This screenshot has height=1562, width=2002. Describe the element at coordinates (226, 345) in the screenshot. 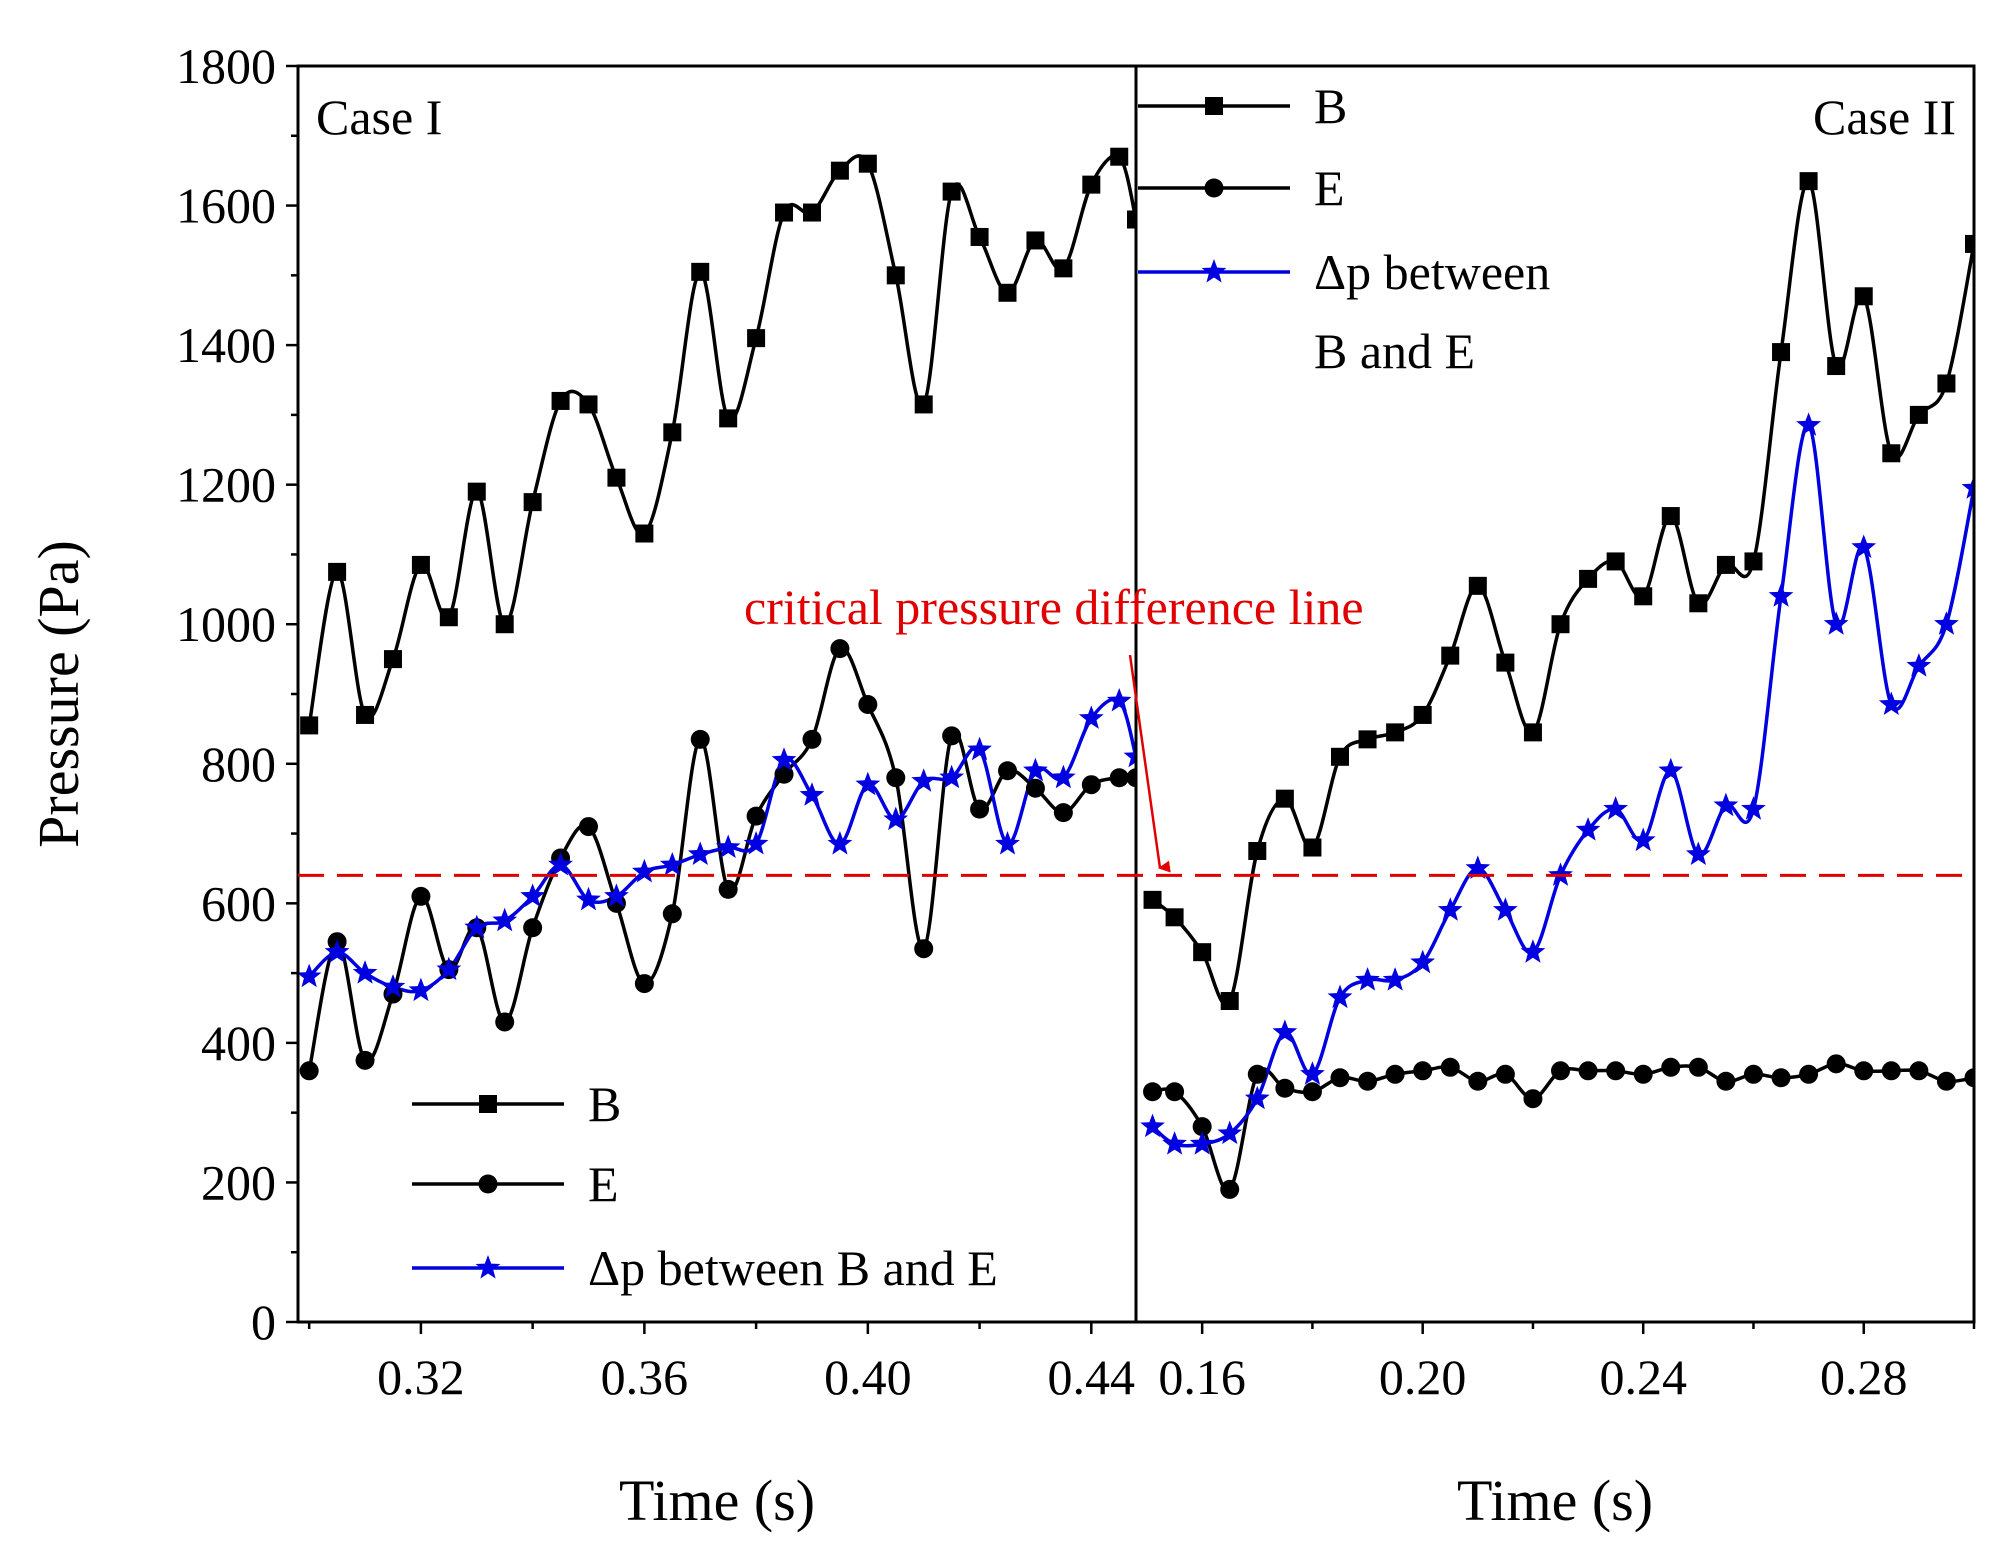

I see `y-tick-label: 1400` at that location.